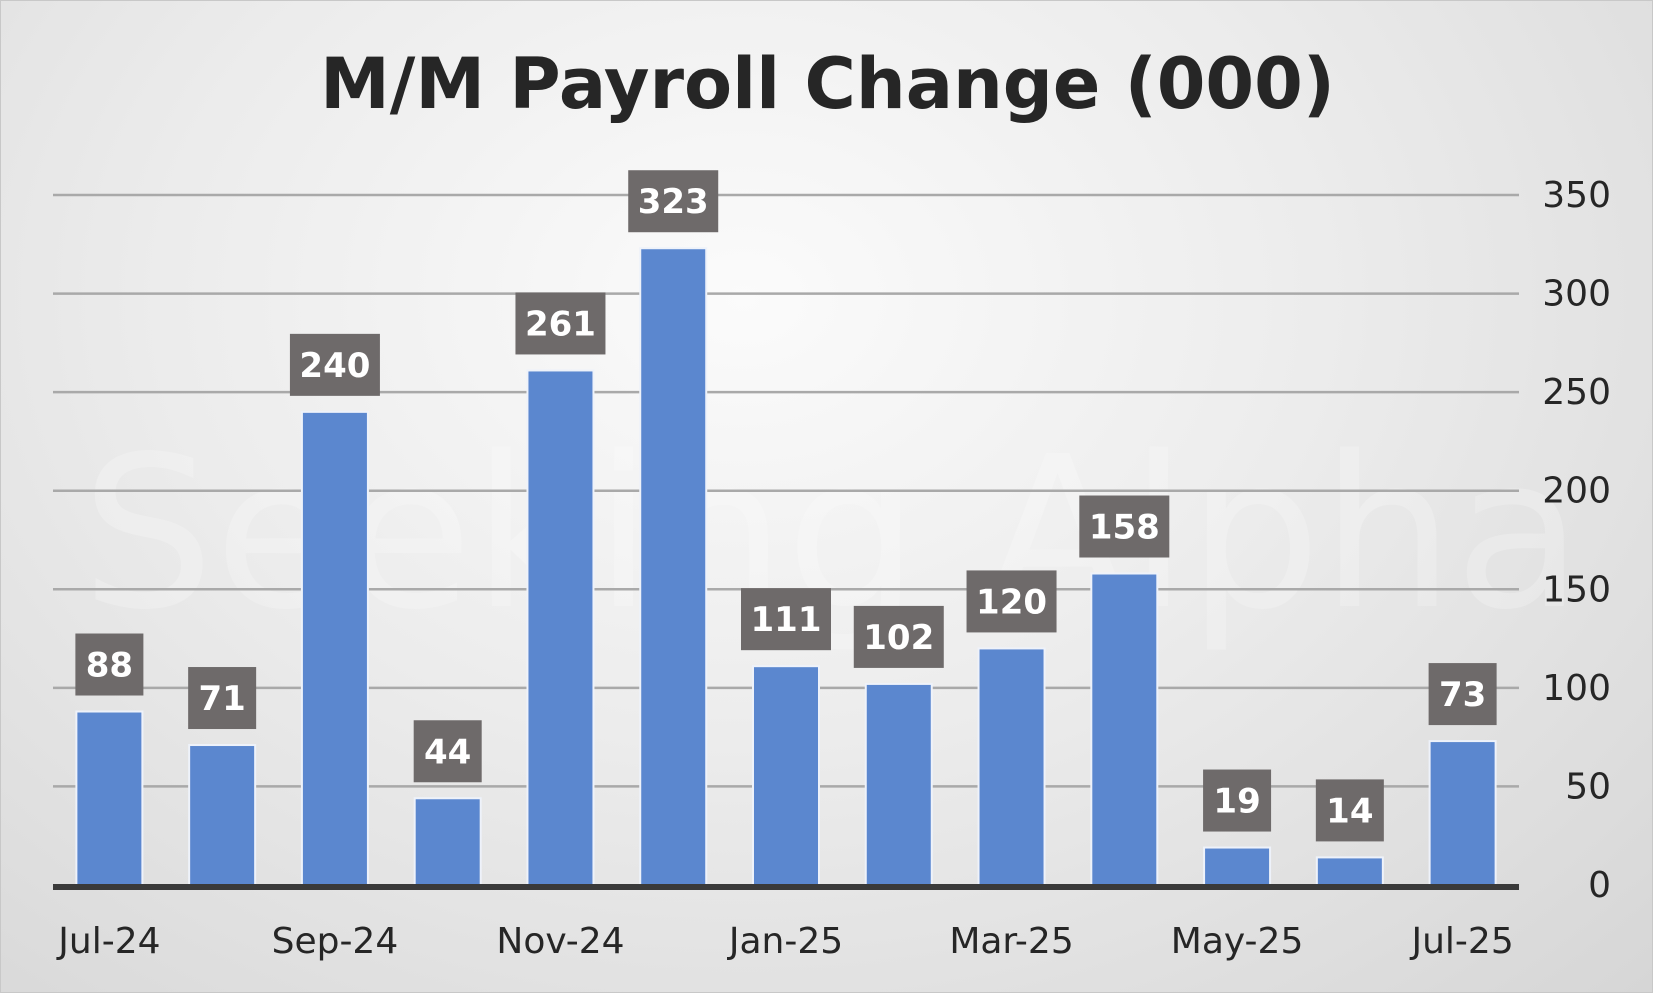 The width and height of the screenshot is (1653, 993). What do you see at coordinates (335, 941) in the screenshot?
I see `x-tick-label: Sep-24` at bounding box center [335, 941].